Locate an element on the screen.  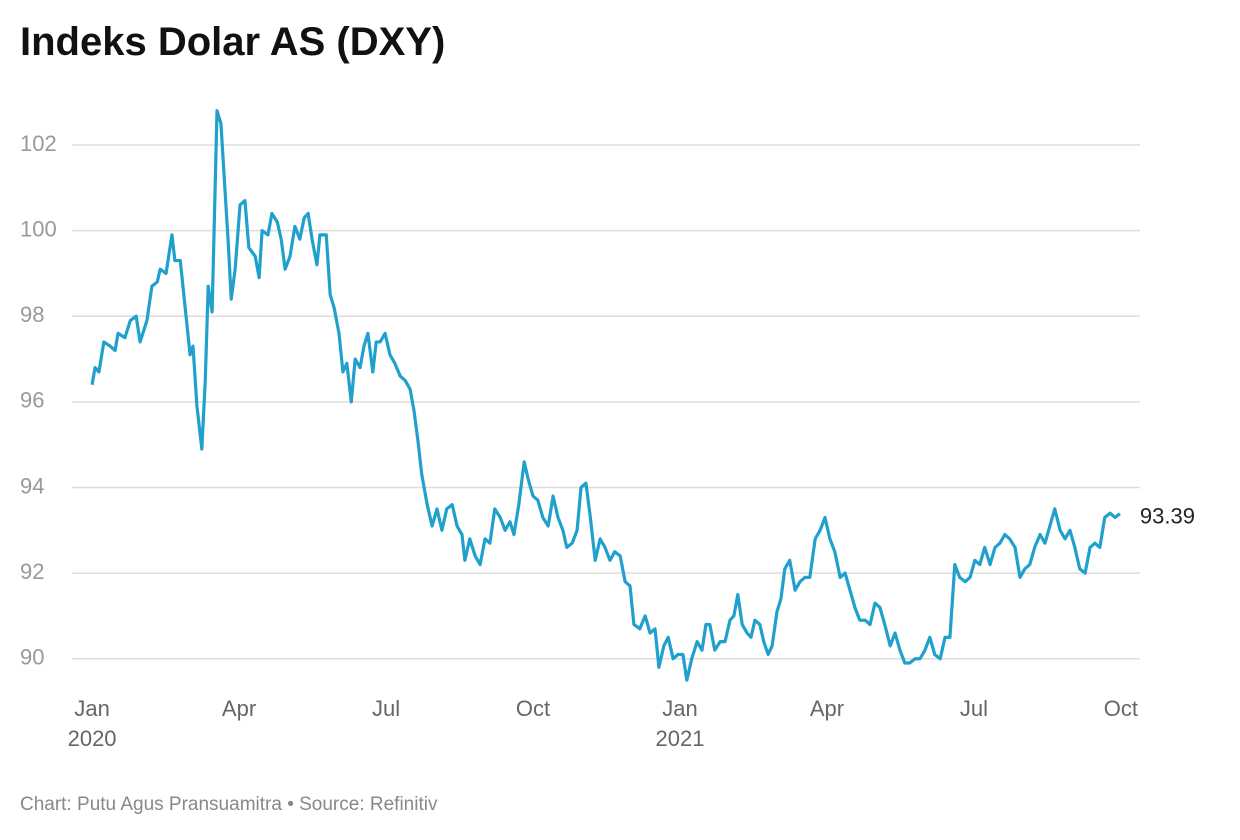
y-tick-label: 96 is located at coordinates (32, 400).